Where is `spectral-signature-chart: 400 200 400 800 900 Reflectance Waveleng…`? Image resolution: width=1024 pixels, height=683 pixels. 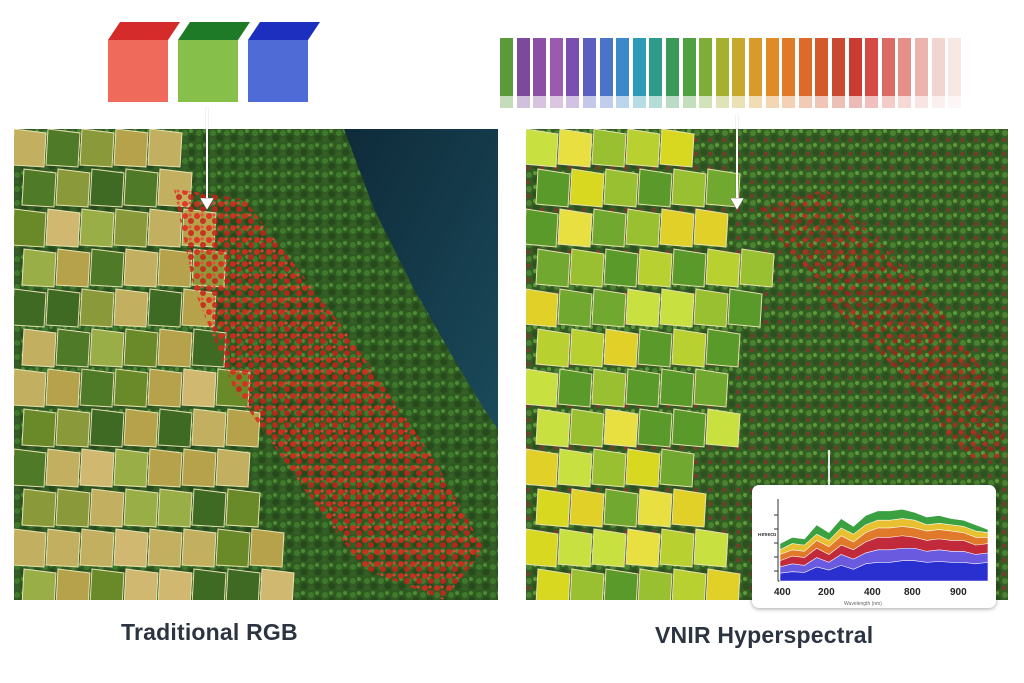 spectral-signature-chart: 400 200 400 800 900 Reflectance Waveleng… is located at coordinates (874, 546).